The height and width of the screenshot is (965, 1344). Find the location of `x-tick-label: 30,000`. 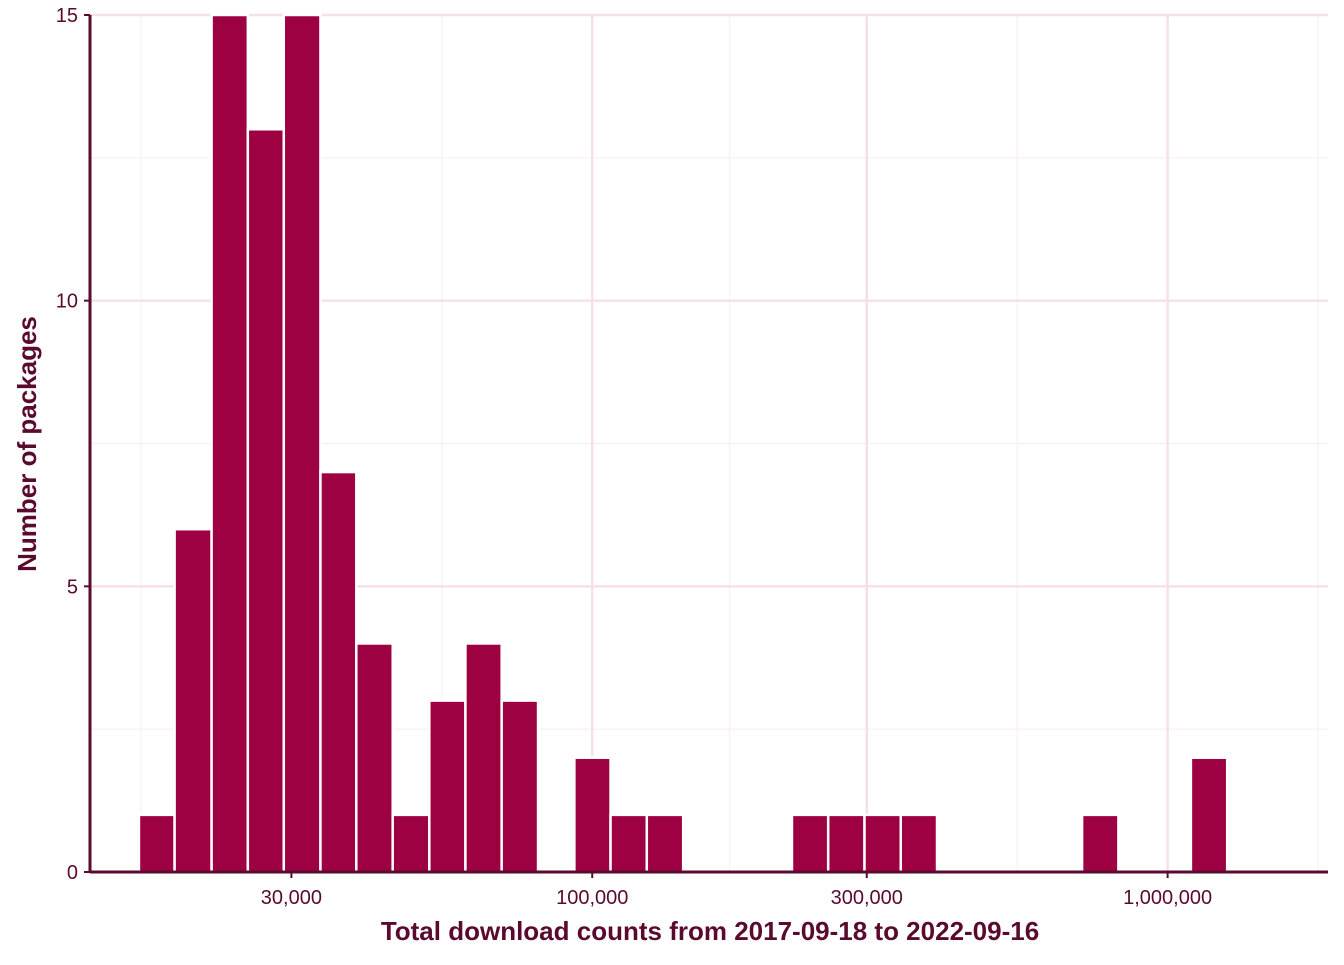

x-tick-label: 30,000 is located at coordinates (291, 898).